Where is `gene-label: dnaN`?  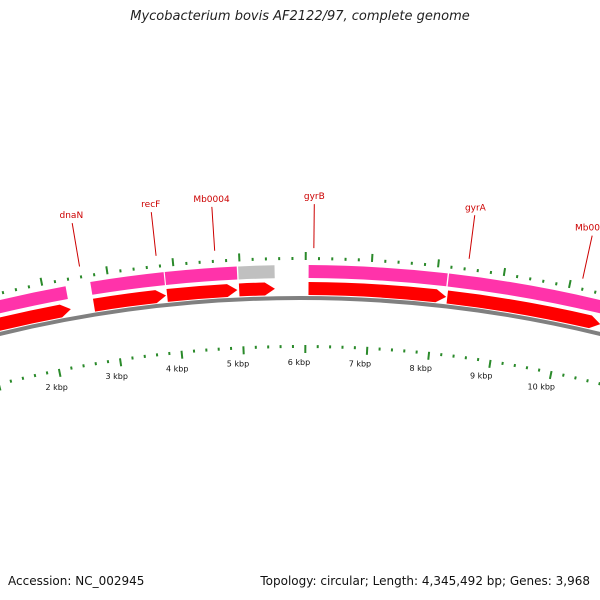
gene-label: dnaN is located at coordinates (72, 216).